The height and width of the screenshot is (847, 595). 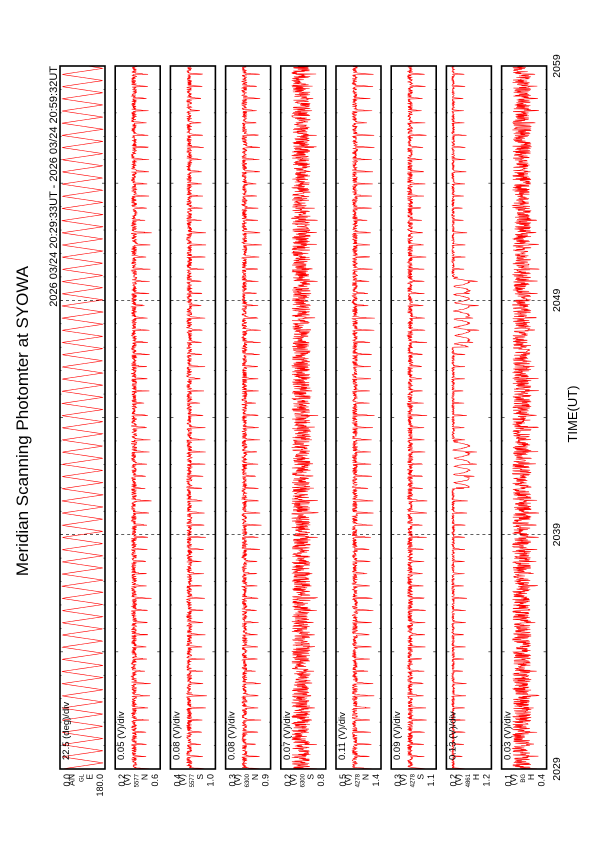 I want to click on y-tick-label: 1.0, so click(x=210, y=780).